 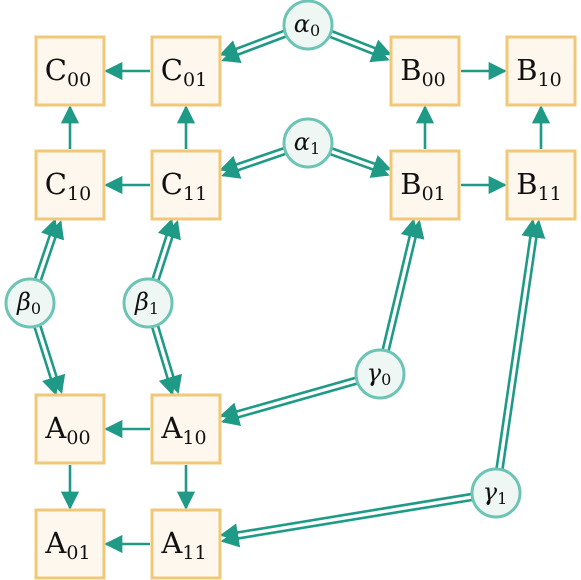 I want to click on box-B10: B10, so click(x=541, y=71).